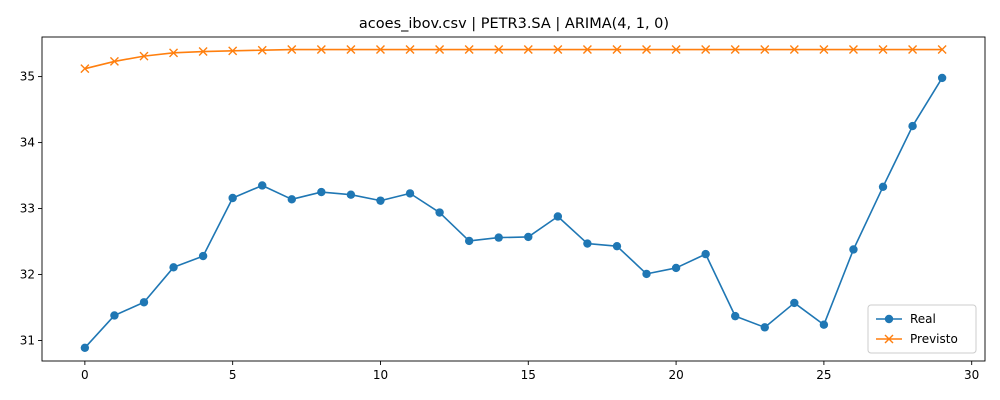 This screenshot has width=1000, height=400. Describe the element at coordinates (27, 341) in the screenshot. I see `y-tick-label: 31` at that location.